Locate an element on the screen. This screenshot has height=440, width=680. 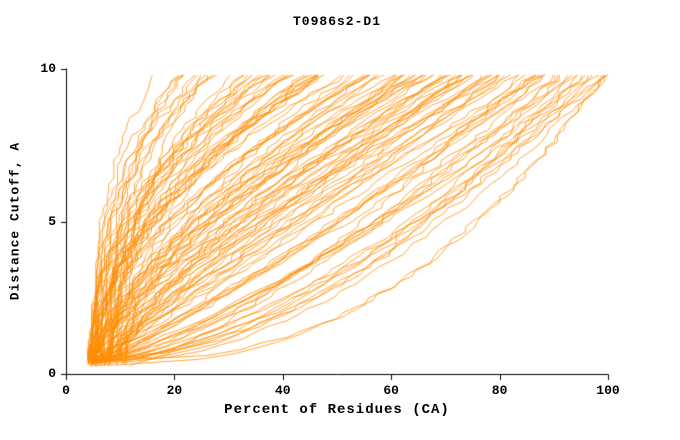
y-tick-label: 10 is located at coordinates (48, 68).